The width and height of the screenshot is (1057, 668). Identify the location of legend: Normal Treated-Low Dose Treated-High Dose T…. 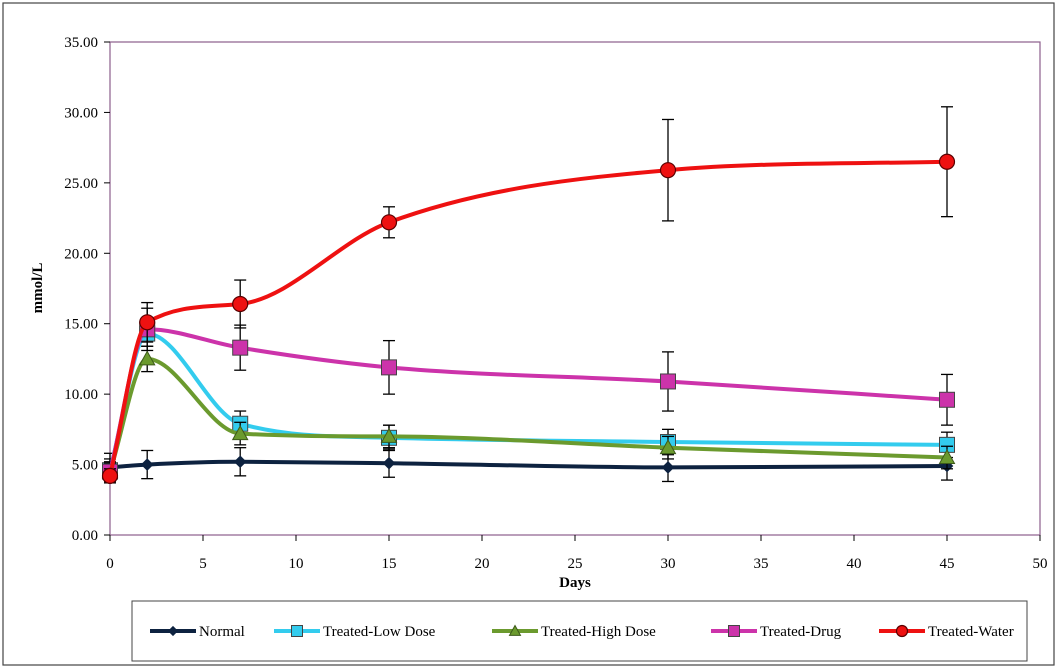
(582, 632).